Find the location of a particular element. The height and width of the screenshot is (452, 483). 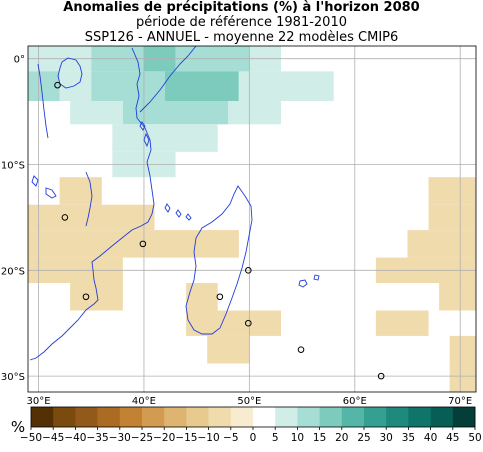

coastline-madagascar is located at coordinates (219, 260).